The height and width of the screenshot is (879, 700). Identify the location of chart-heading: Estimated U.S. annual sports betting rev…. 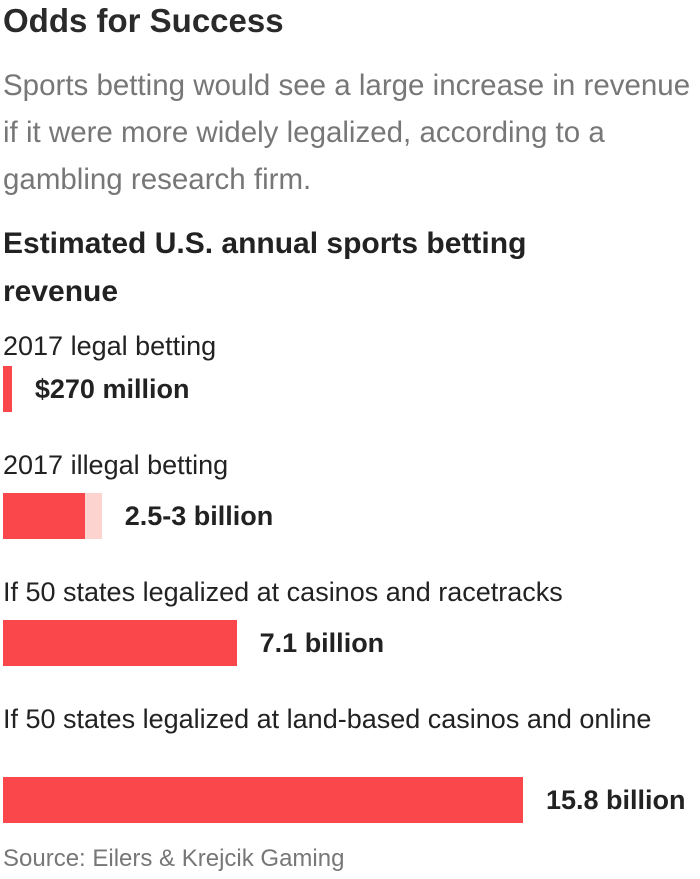
(265, 267).